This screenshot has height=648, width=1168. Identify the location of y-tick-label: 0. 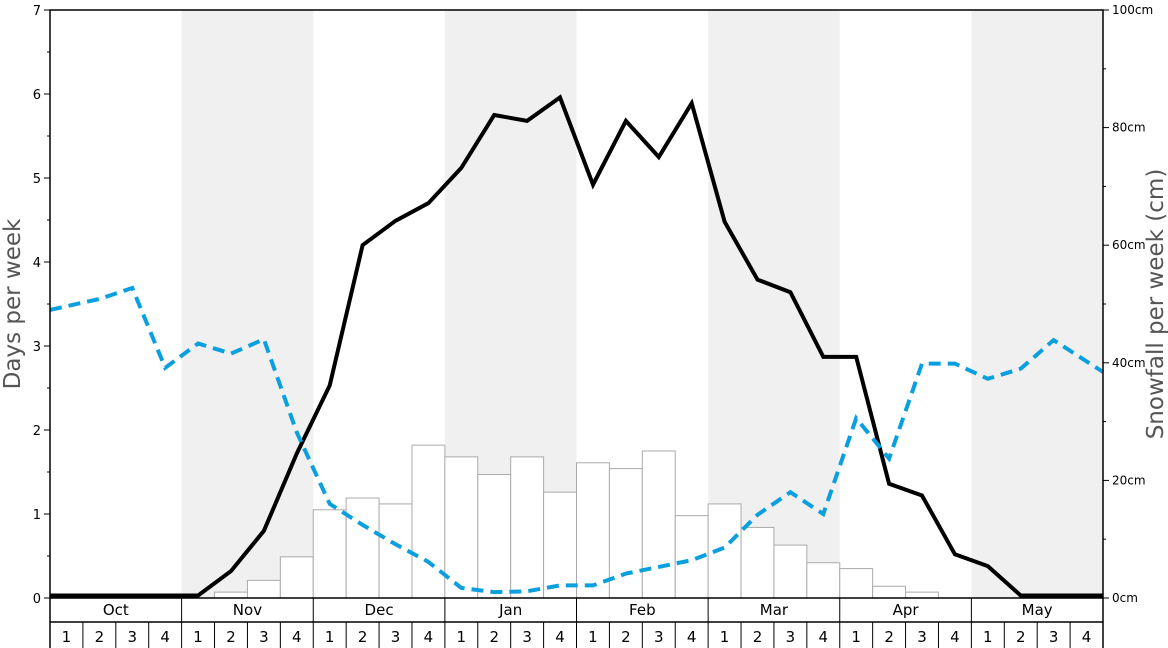
(37, 599).